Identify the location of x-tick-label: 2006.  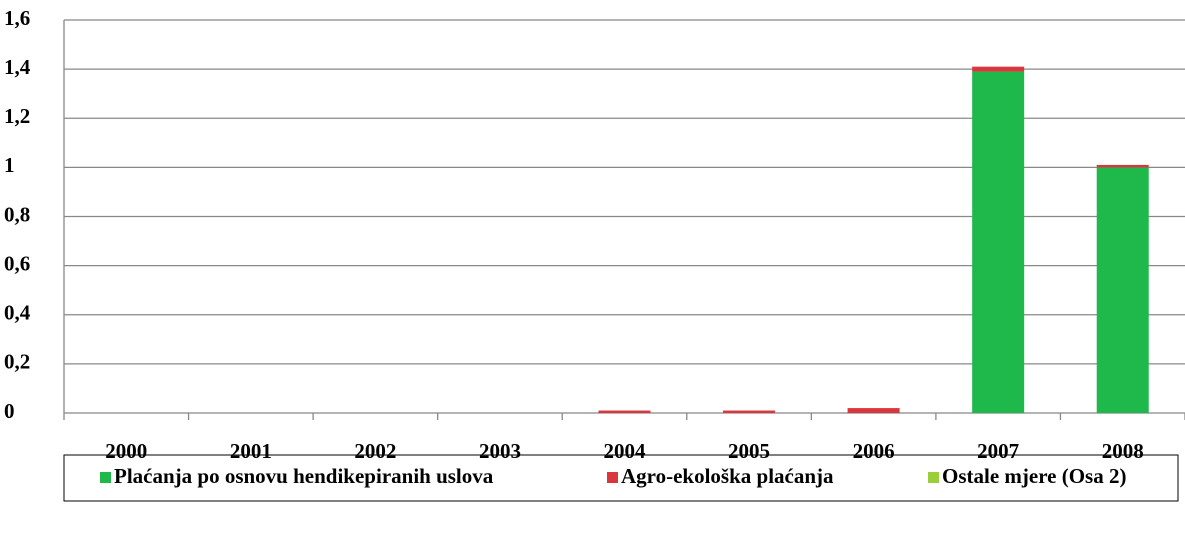
(874, 451).